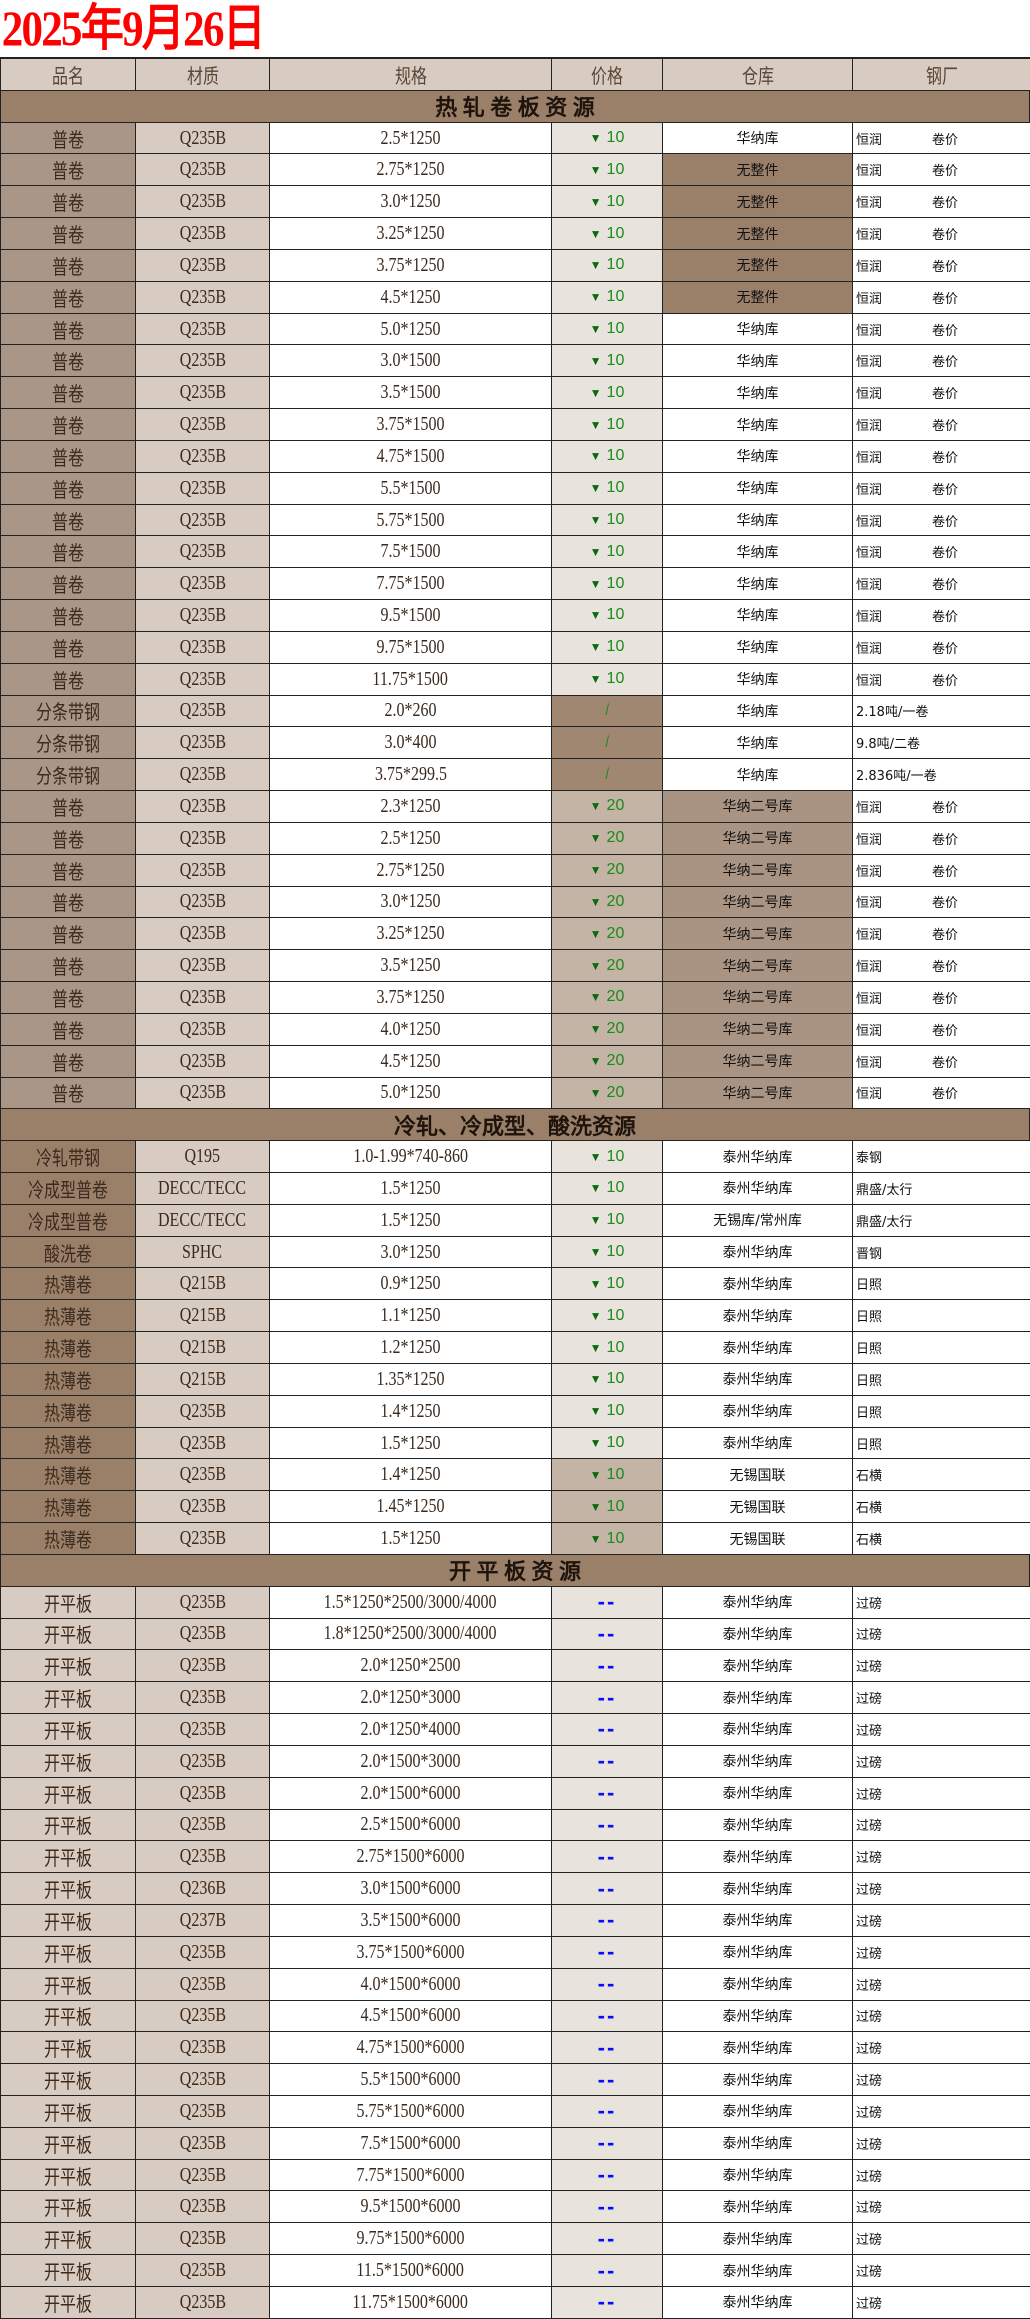 This screenshot has height=2319, width=1030. What do you see at coordinates (896, 777) in the screenshot?
I see `mill: 2.836吨/一卷` at bounding box center [896, 777].